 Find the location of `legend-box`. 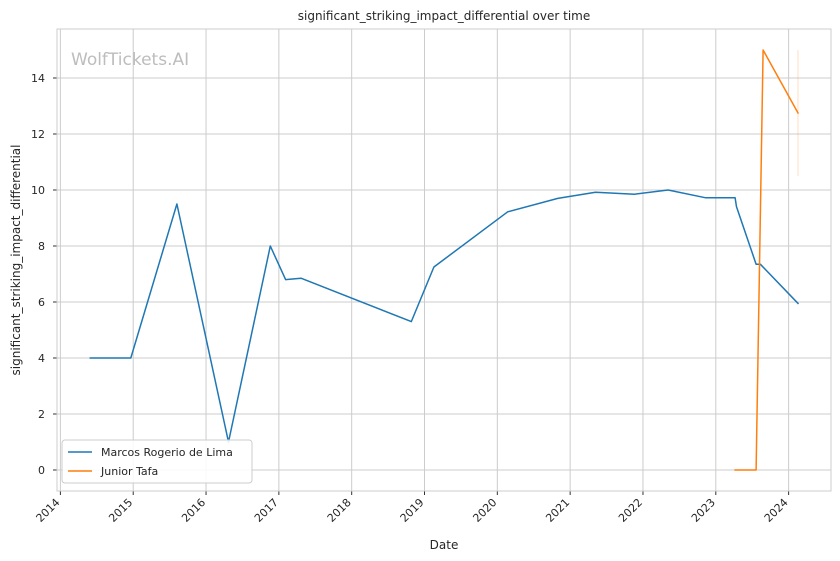

legend-box is located at coordinates (157, 461).